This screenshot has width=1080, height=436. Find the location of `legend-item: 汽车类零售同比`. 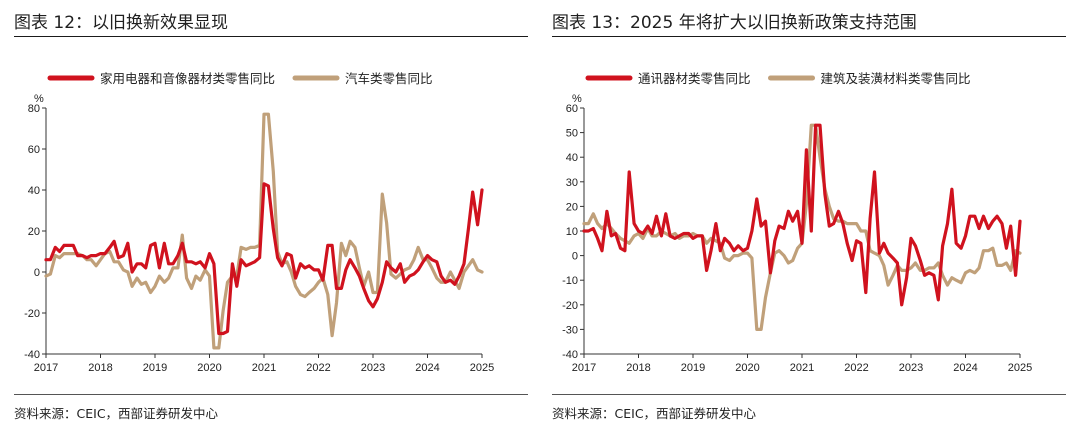

legend-item: 汽车类零售同比 is located at coordinates (362, 78).